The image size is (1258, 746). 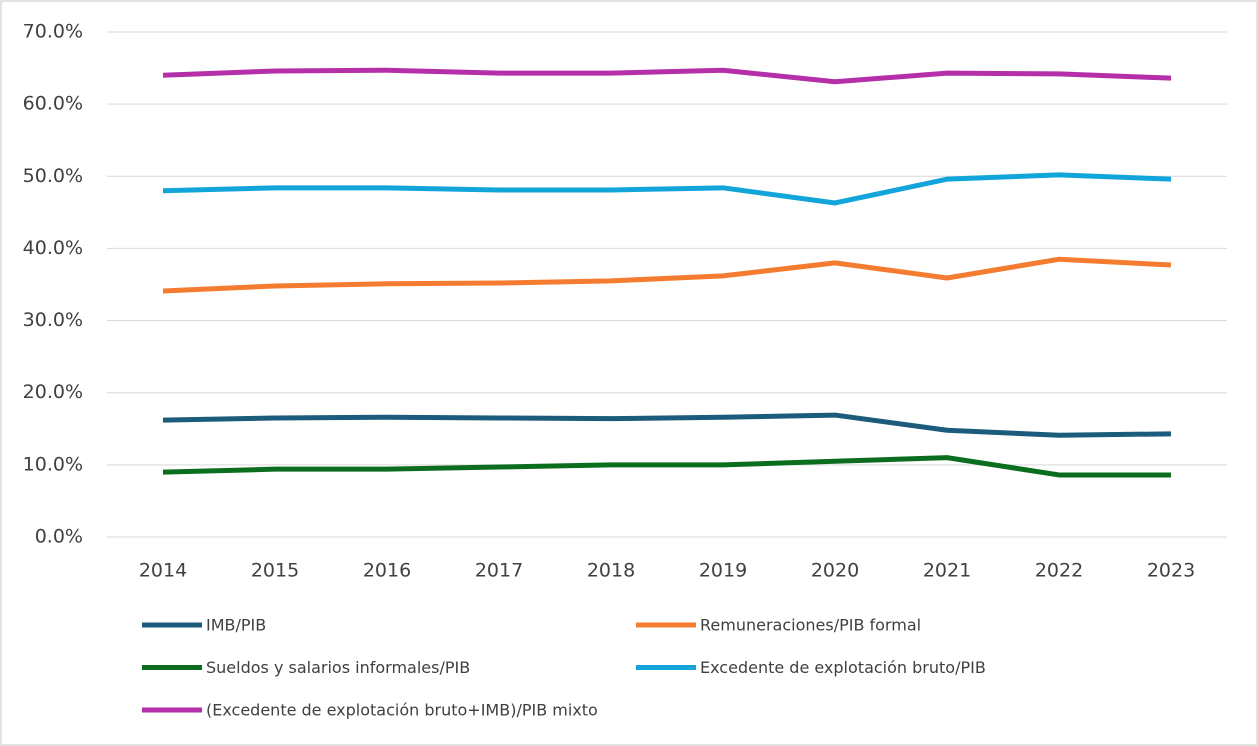 I want to click on y-tick-label: 40.0%, so click(x=53, y=248).